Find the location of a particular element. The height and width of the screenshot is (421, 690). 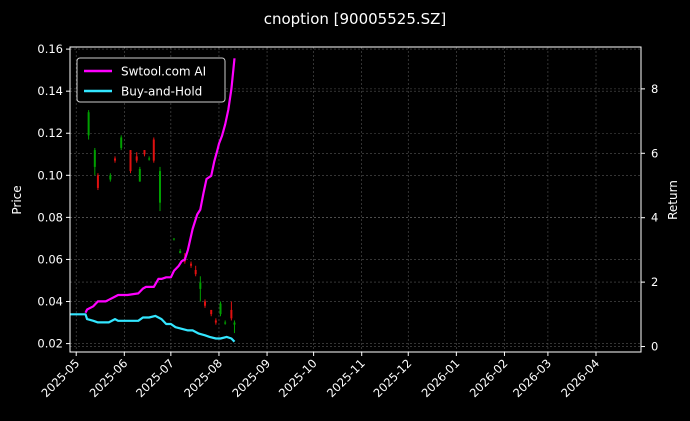

left-tick-label: 0.06 is located at coordinates (50, 259).